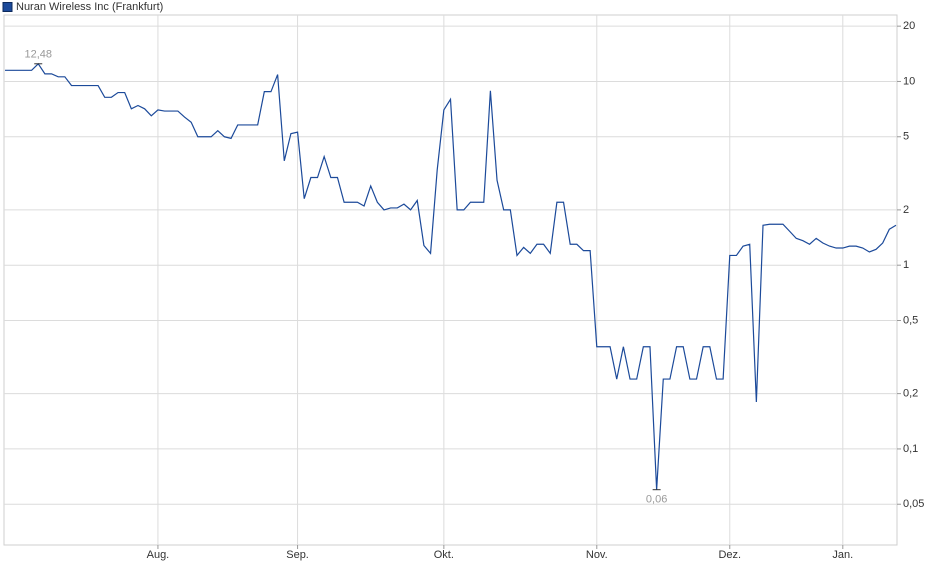  What do you see at coordinates (910, 394) in the screenshot?
I see `y-tick-label: 0,2` at bounding box center [910, 394].